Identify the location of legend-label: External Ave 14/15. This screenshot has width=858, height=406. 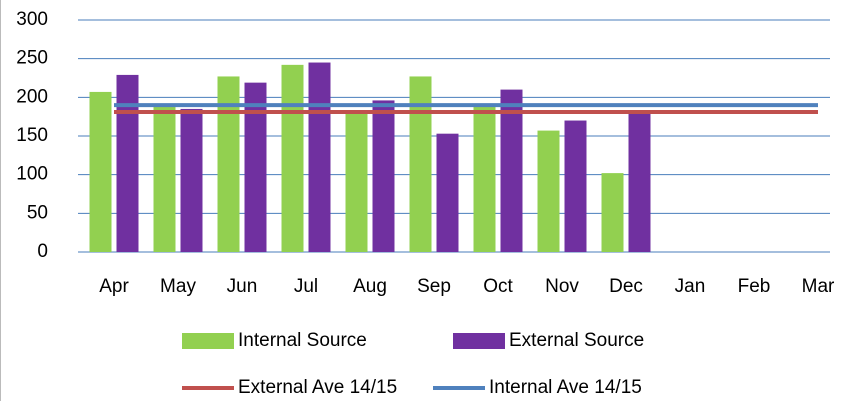
(317, 387).